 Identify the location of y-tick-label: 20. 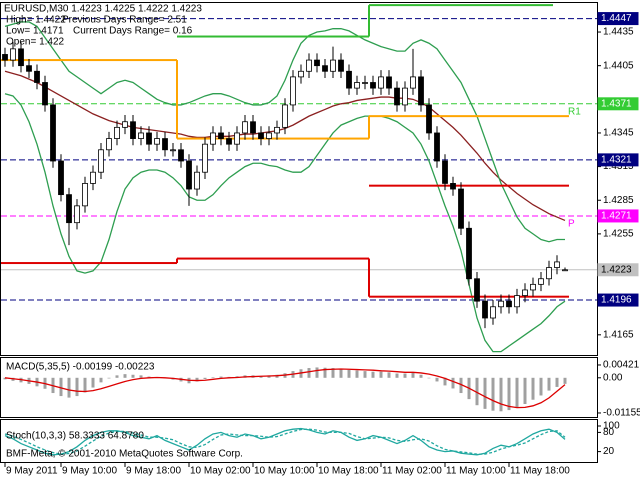
(609, 451).